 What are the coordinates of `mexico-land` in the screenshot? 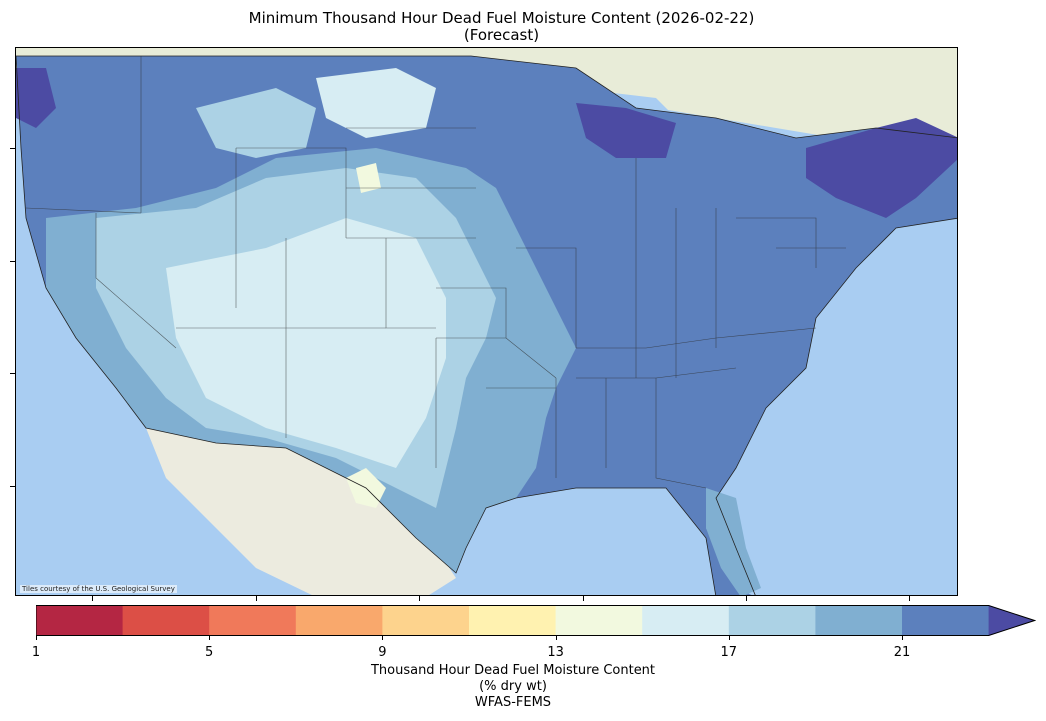 It's located at (301, 511).